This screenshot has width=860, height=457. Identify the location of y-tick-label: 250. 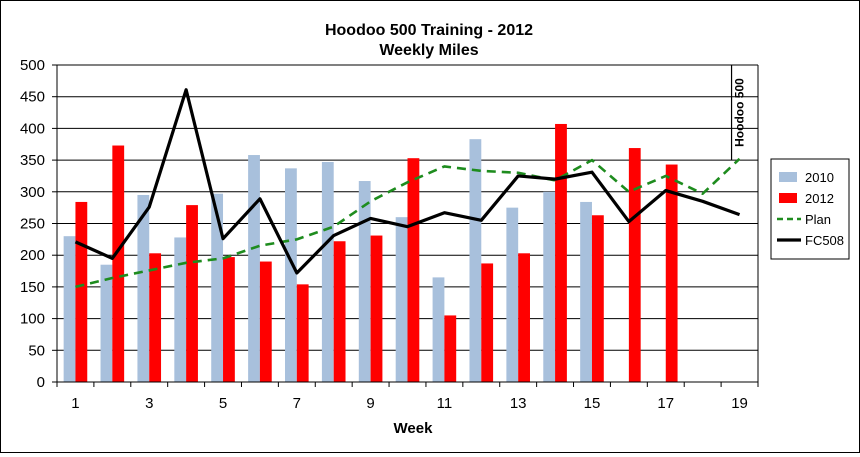
(32, 224).